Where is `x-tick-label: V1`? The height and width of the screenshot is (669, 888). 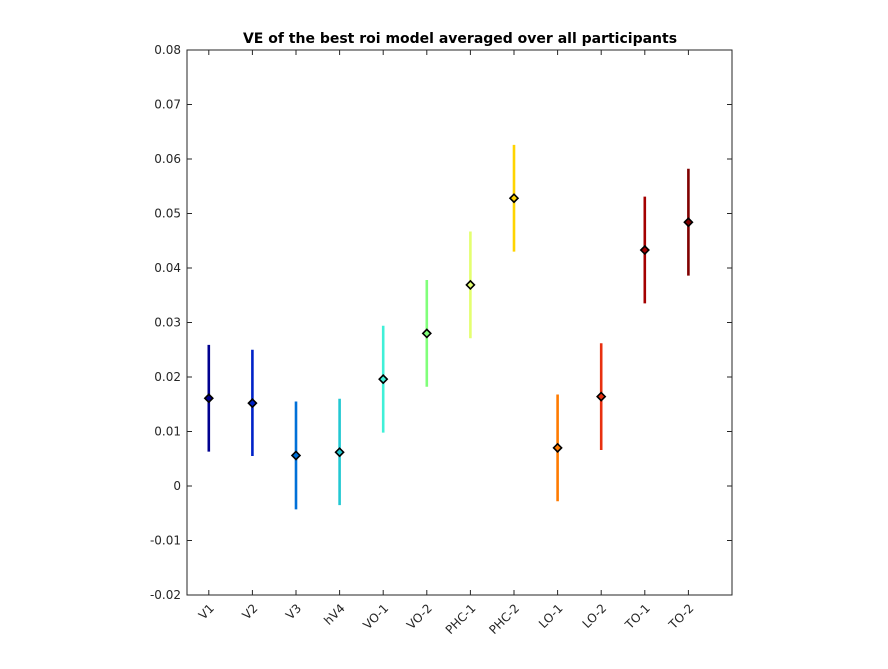 x-tick-label: V1 is located at coordinates (206, 611).